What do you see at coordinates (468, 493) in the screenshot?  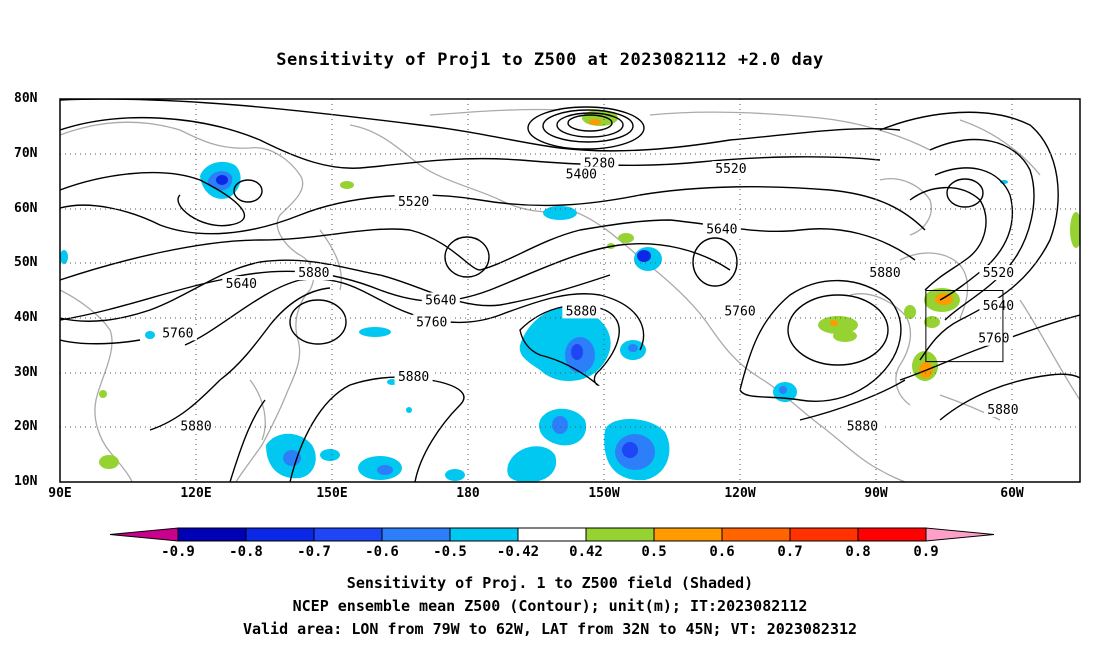 I see `x-tick-label: 180` at bounding box center [468, 493].